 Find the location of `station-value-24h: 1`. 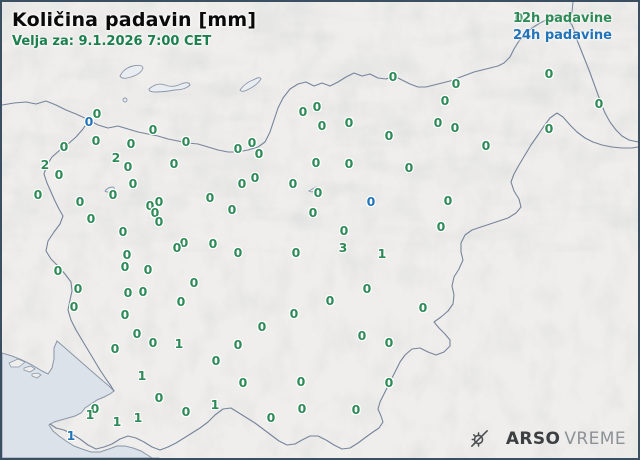

station-value-24h: 1 is located at coordinates (71, 435).